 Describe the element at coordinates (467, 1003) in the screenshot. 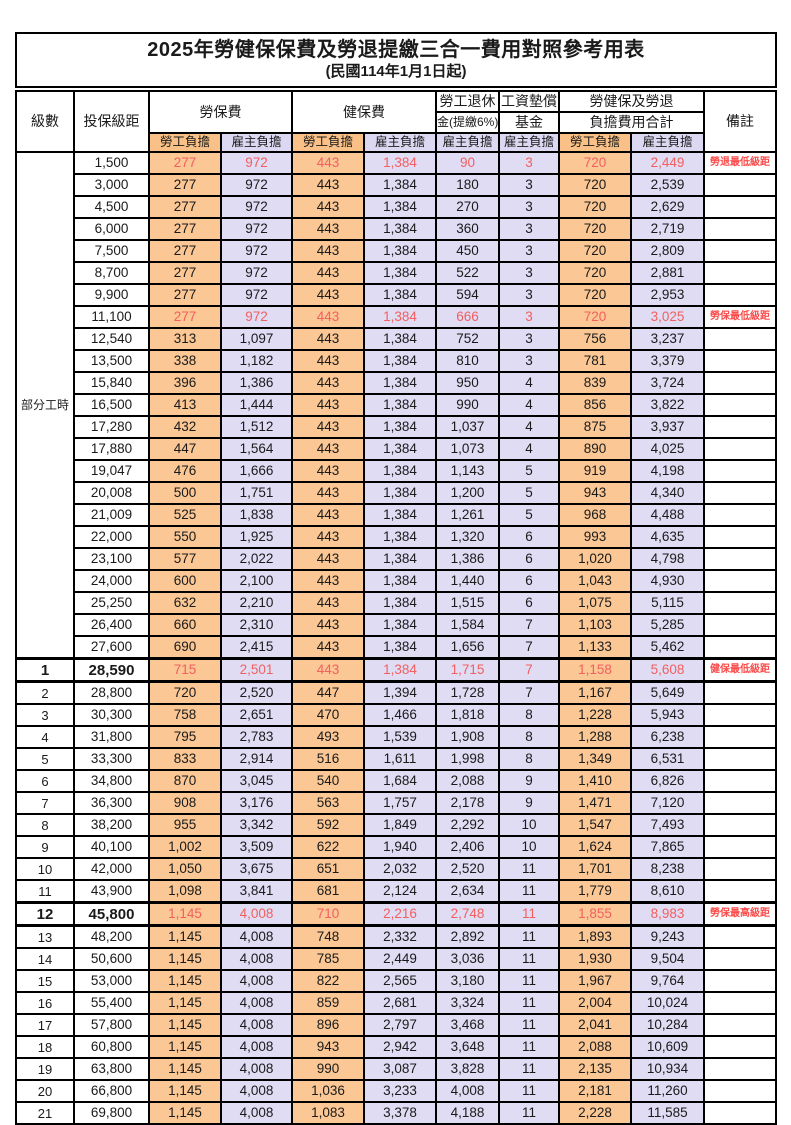

I see `pension-employer-cell: 3,324` at that location.